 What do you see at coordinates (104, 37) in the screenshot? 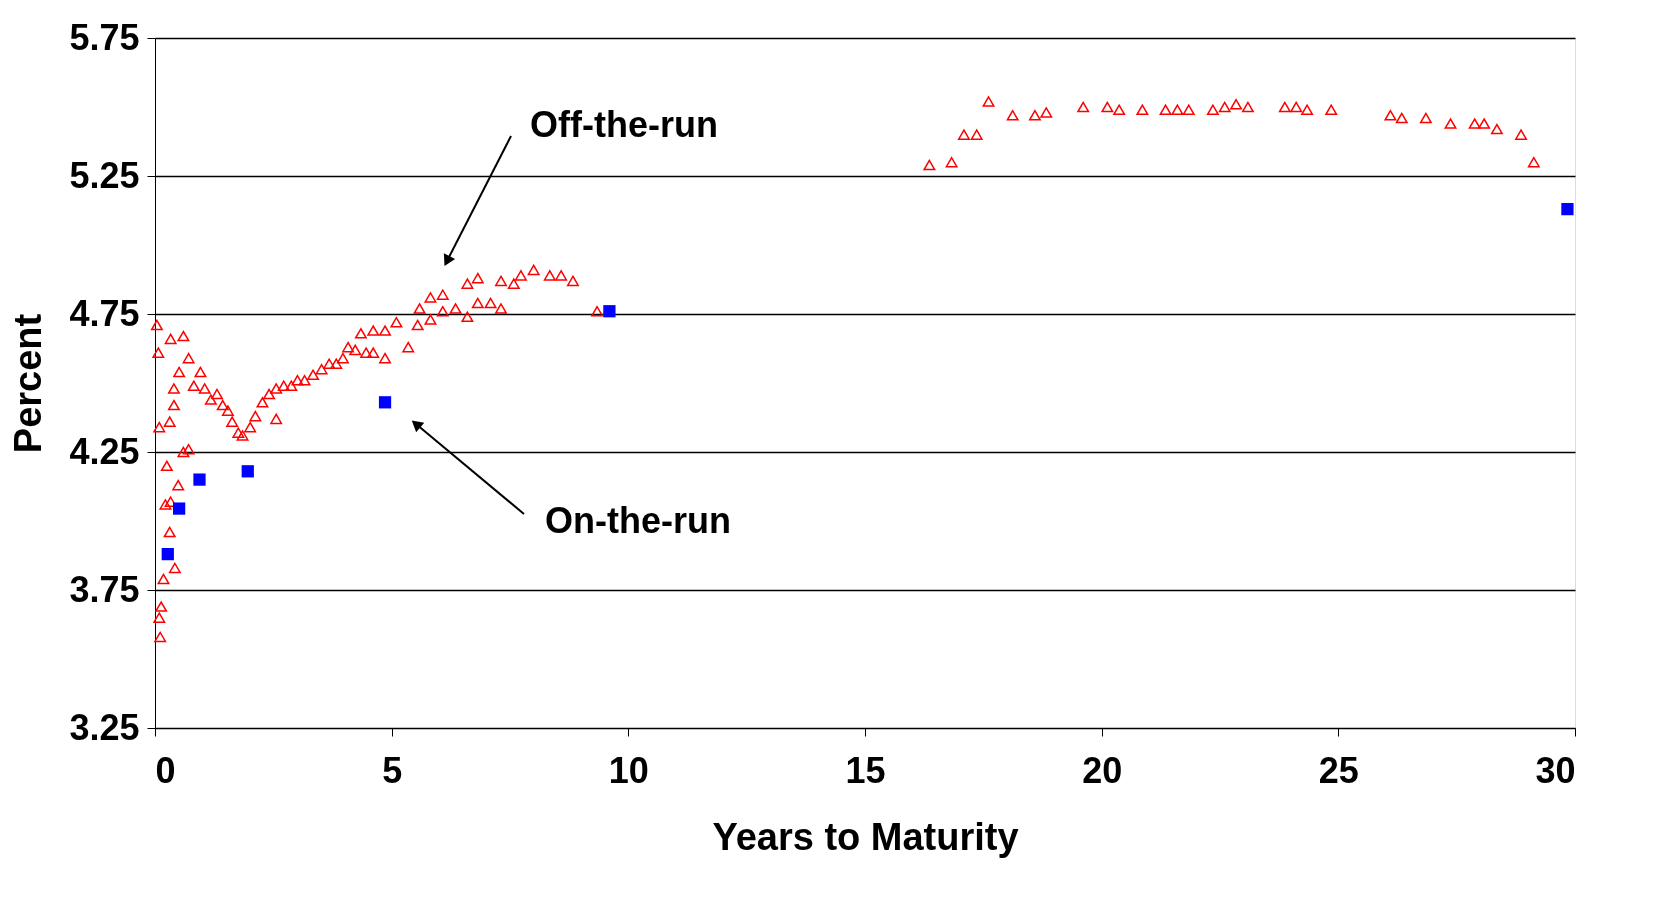
I see `y-tick-label: 5.75` at bounding box center [104, 37].